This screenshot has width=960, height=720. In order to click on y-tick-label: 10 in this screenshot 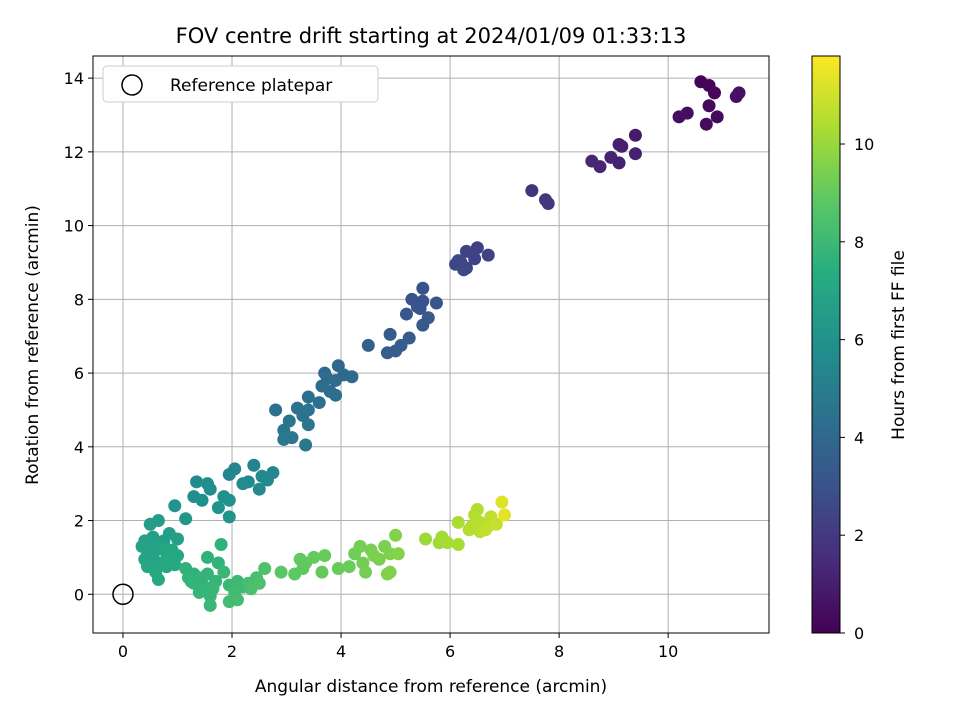, I will do `click(74, 226)`.